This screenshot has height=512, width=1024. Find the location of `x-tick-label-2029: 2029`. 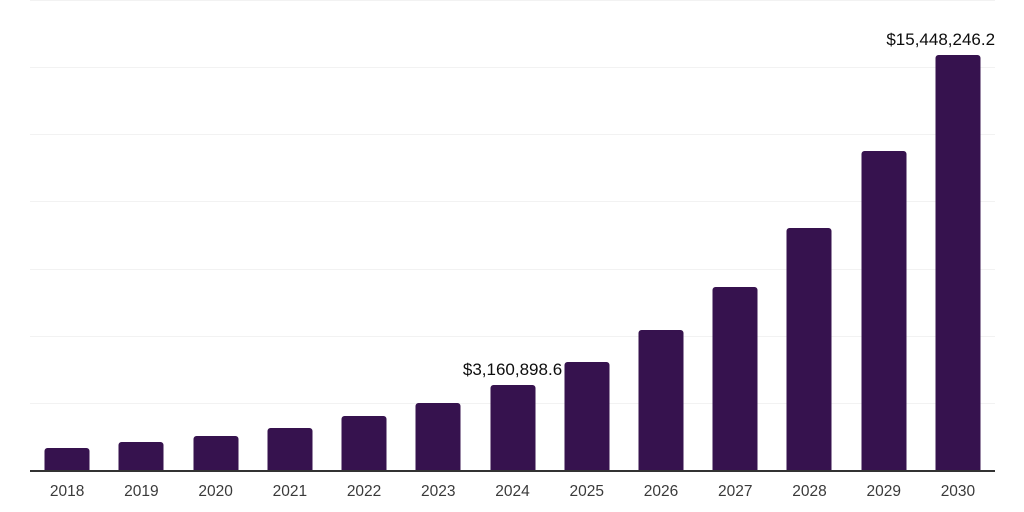

x-tick-label-2029: 2029 is located at coordinates (883, 491).